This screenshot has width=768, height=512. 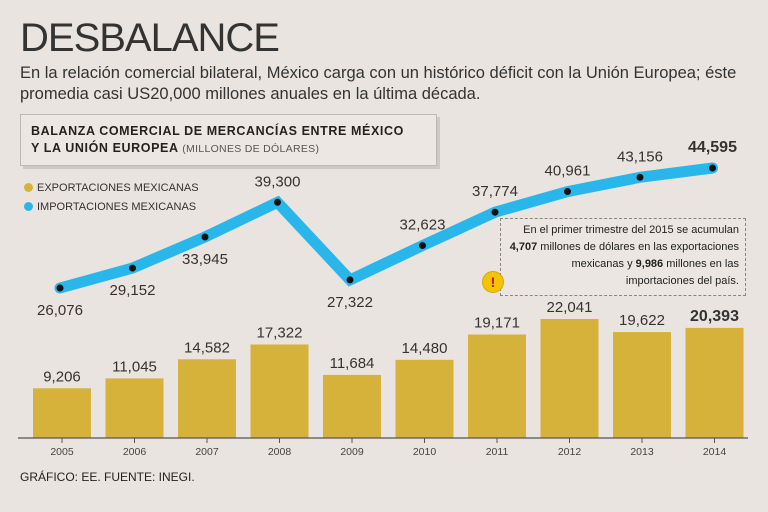 I want to click on point-imports-2010, so click(x=422, y=246).